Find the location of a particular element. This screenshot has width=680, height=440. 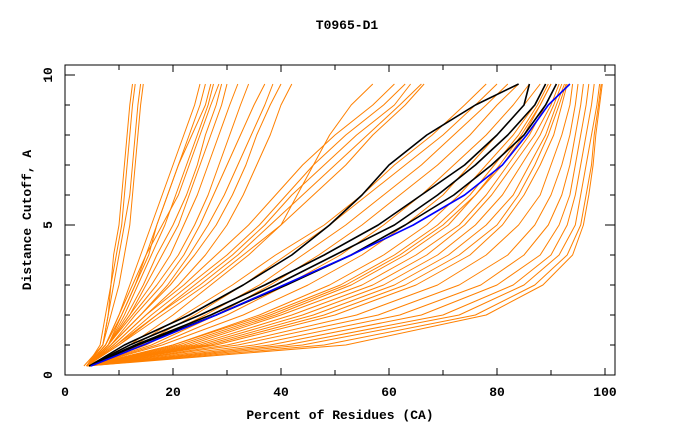

x-axis-label: Percent of Residues (CA) is located at coordinates (339, 415).